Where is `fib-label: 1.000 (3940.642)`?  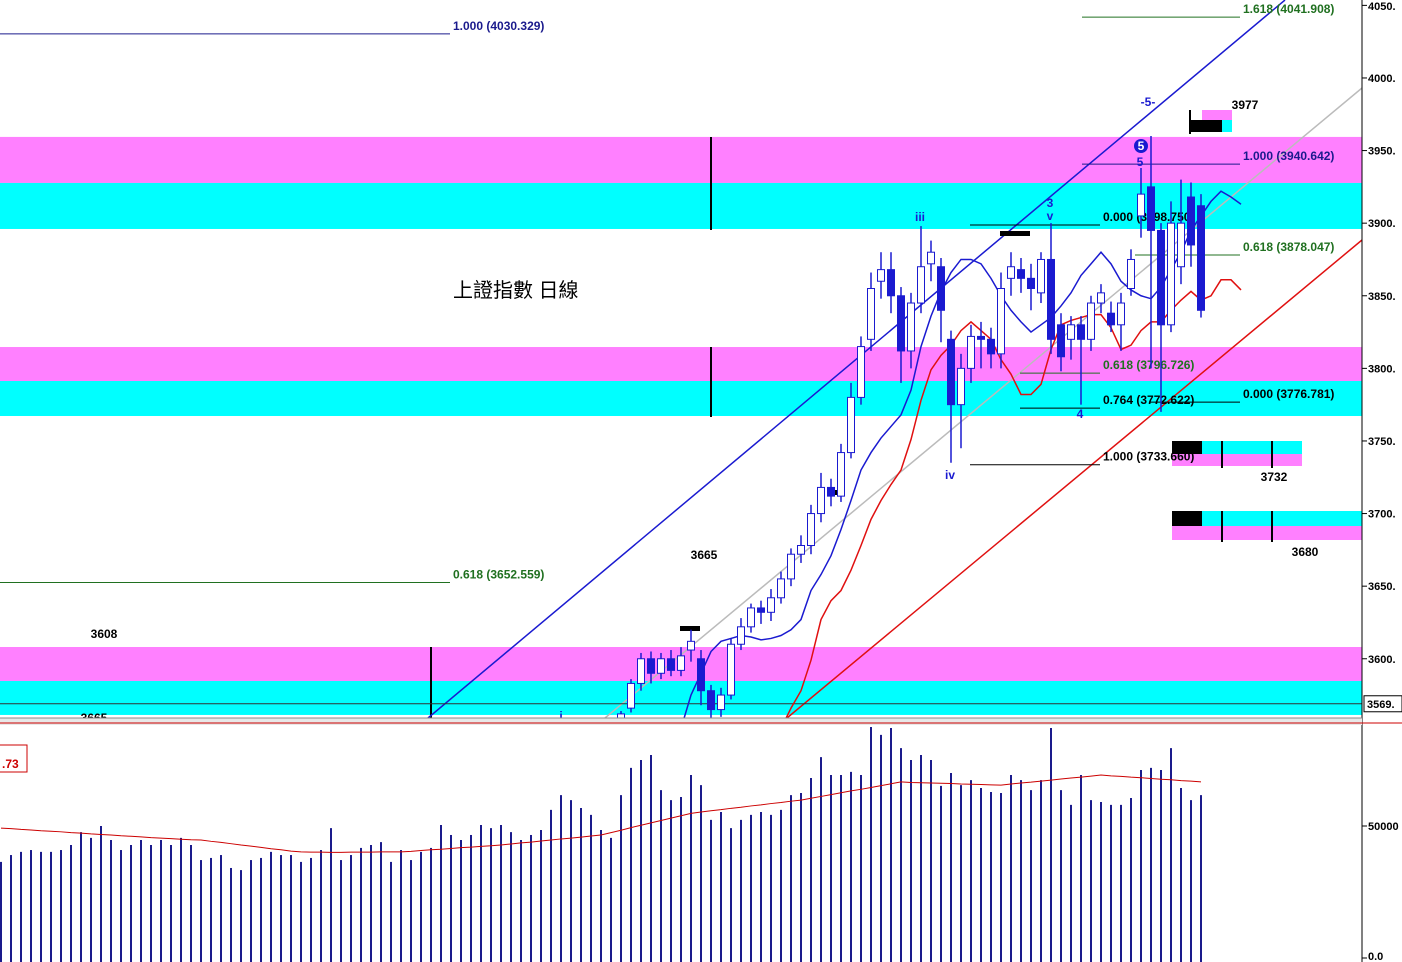 fib-label: 1.000 (3940.642) is located at coordinates (1288, 156).